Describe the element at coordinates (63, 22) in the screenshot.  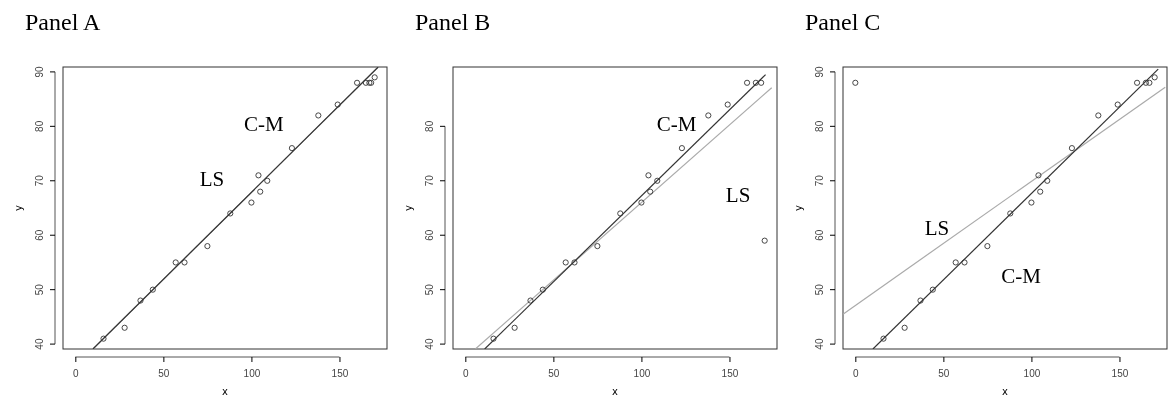
I see `chart-title: Panel A` at that location.